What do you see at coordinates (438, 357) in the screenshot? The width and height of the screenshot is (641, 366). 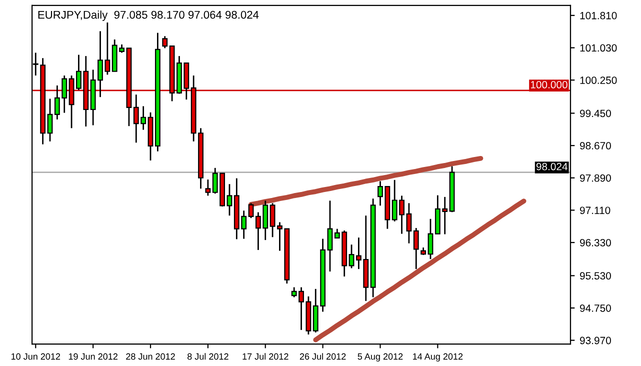 I see `x-tick-label: 14 Aug 2012` at bounding box center [438, 357].